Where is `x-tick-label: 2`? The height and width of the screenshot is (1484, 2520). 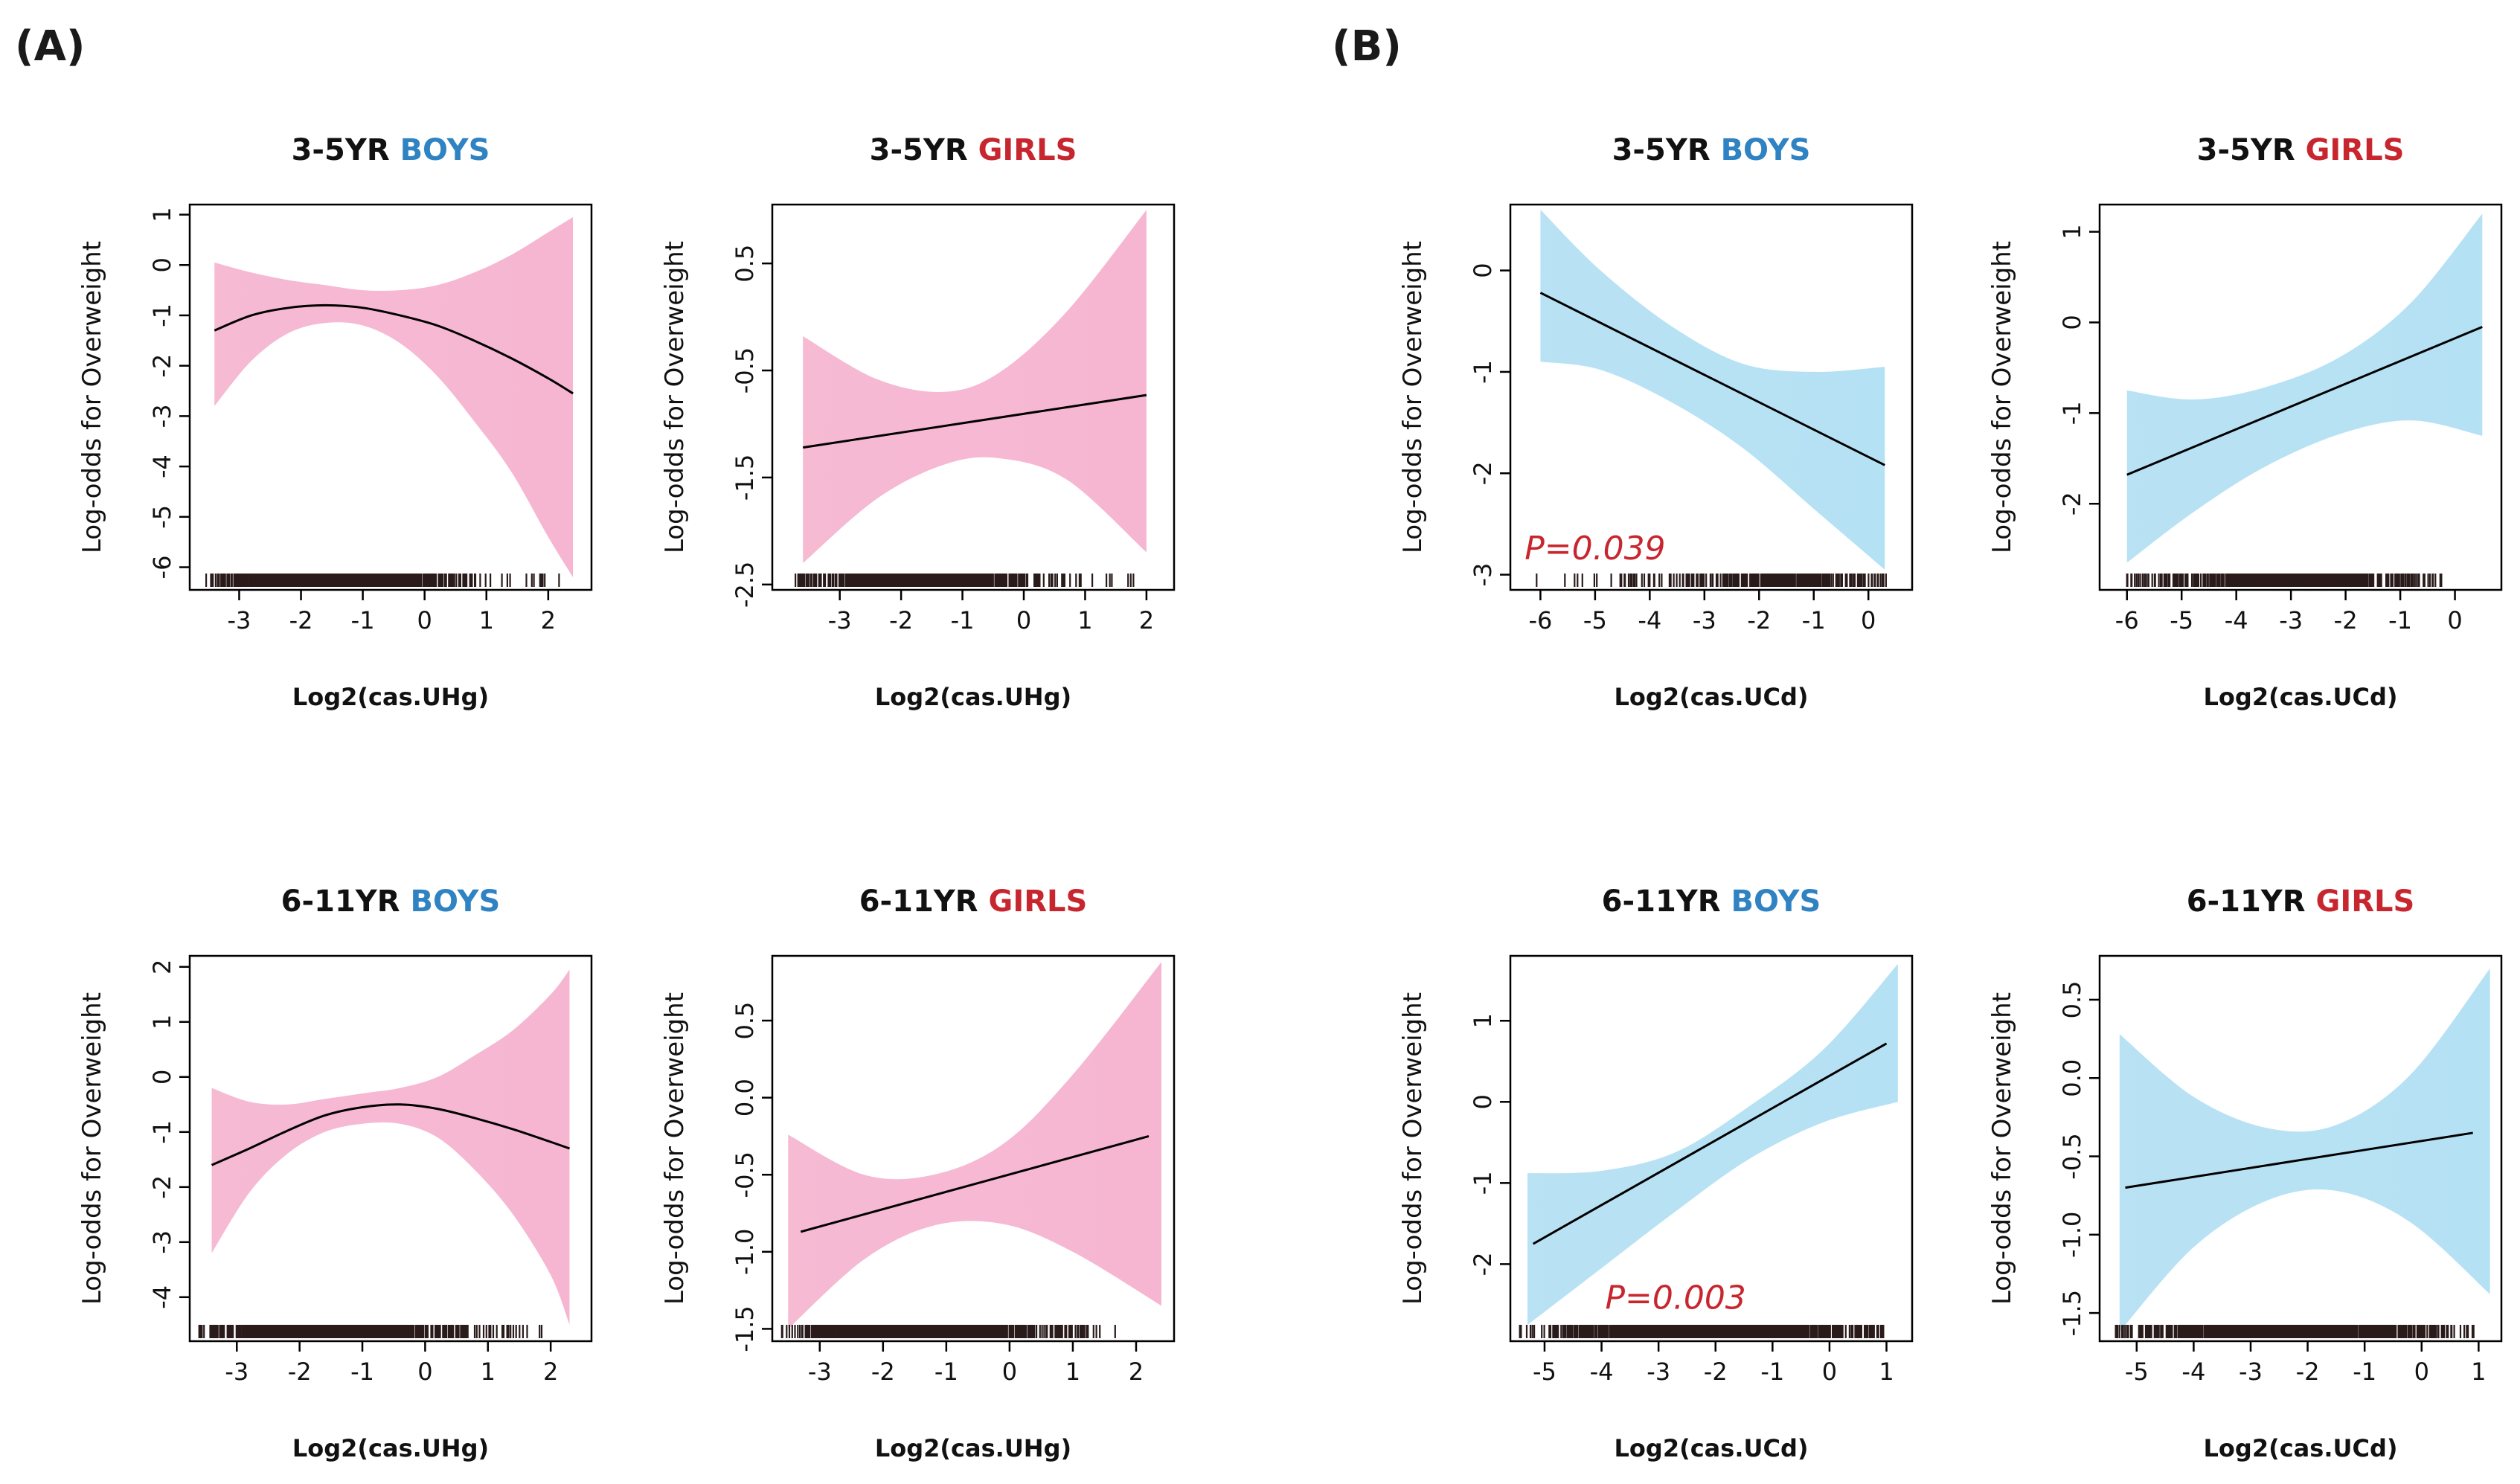 x-tick-label: 2 is located at coordinates (551, 1372).